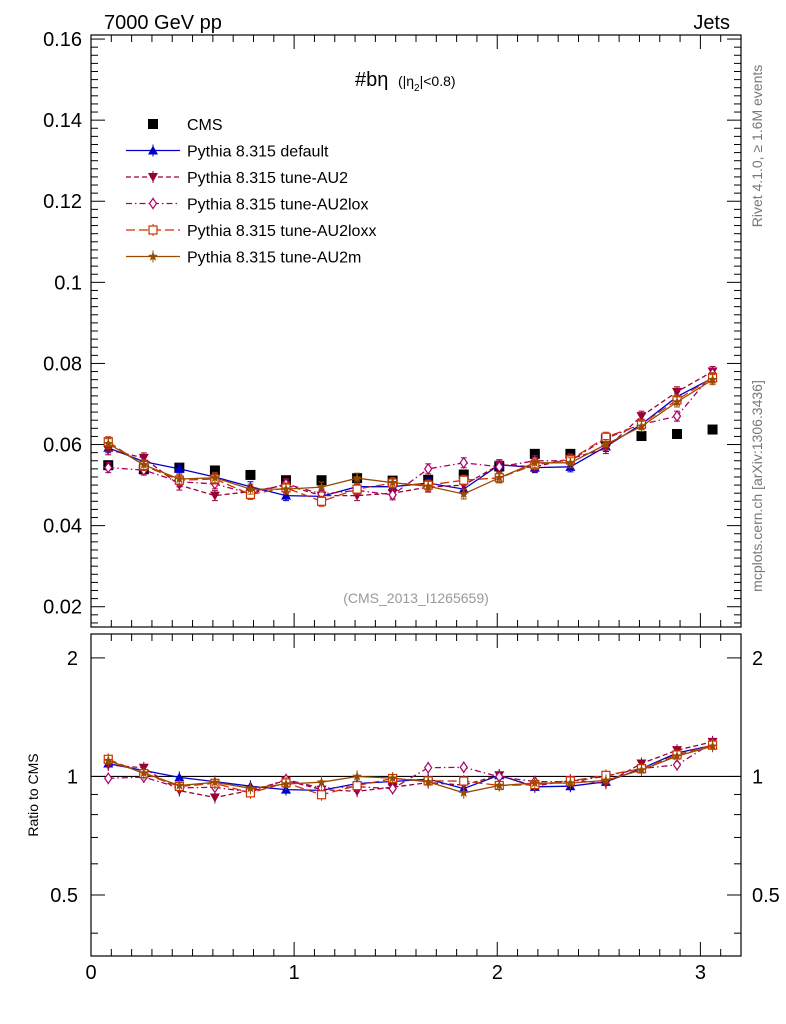 Image resolution: width=786 pixels, height=1024 pixels. I want to click on ratio-line-au2, so click(410, 770).